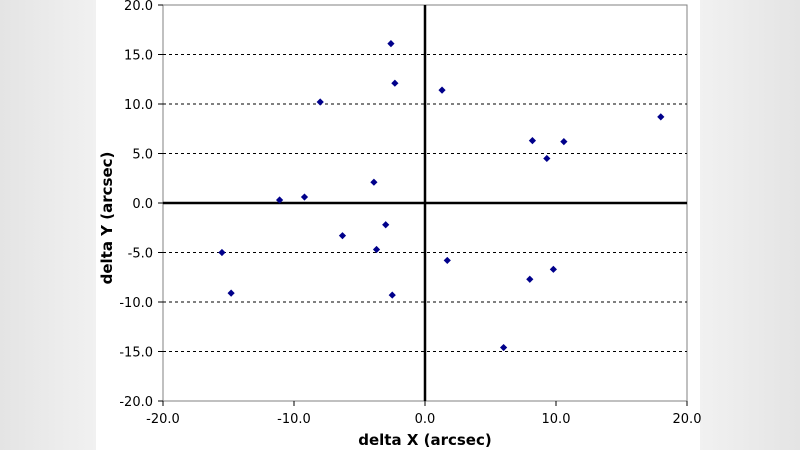 This screenshot has height=450, width=800. I want to click on x-tick-label: -10.0, so click(294, 419).